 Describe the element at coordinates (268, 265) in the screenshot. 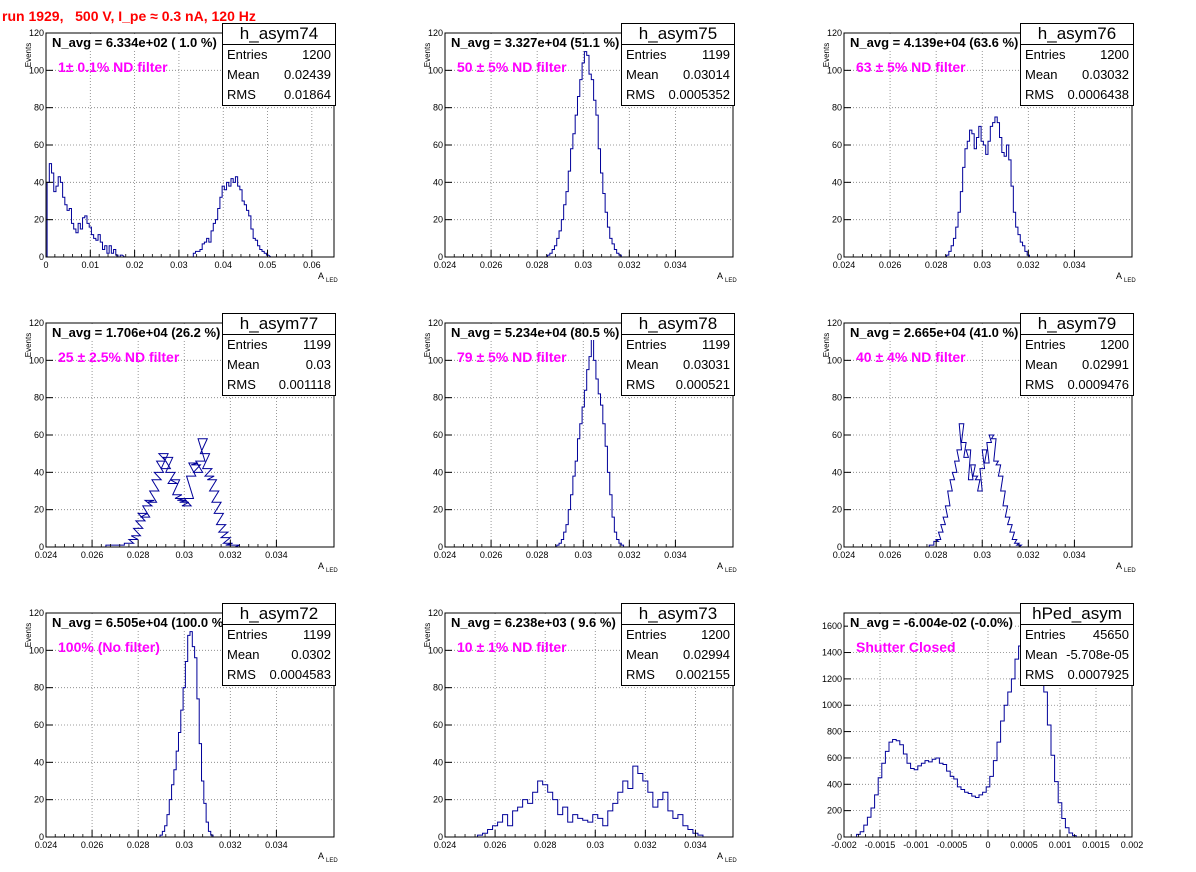

I see `x-tick-label: 0.05` at that location.